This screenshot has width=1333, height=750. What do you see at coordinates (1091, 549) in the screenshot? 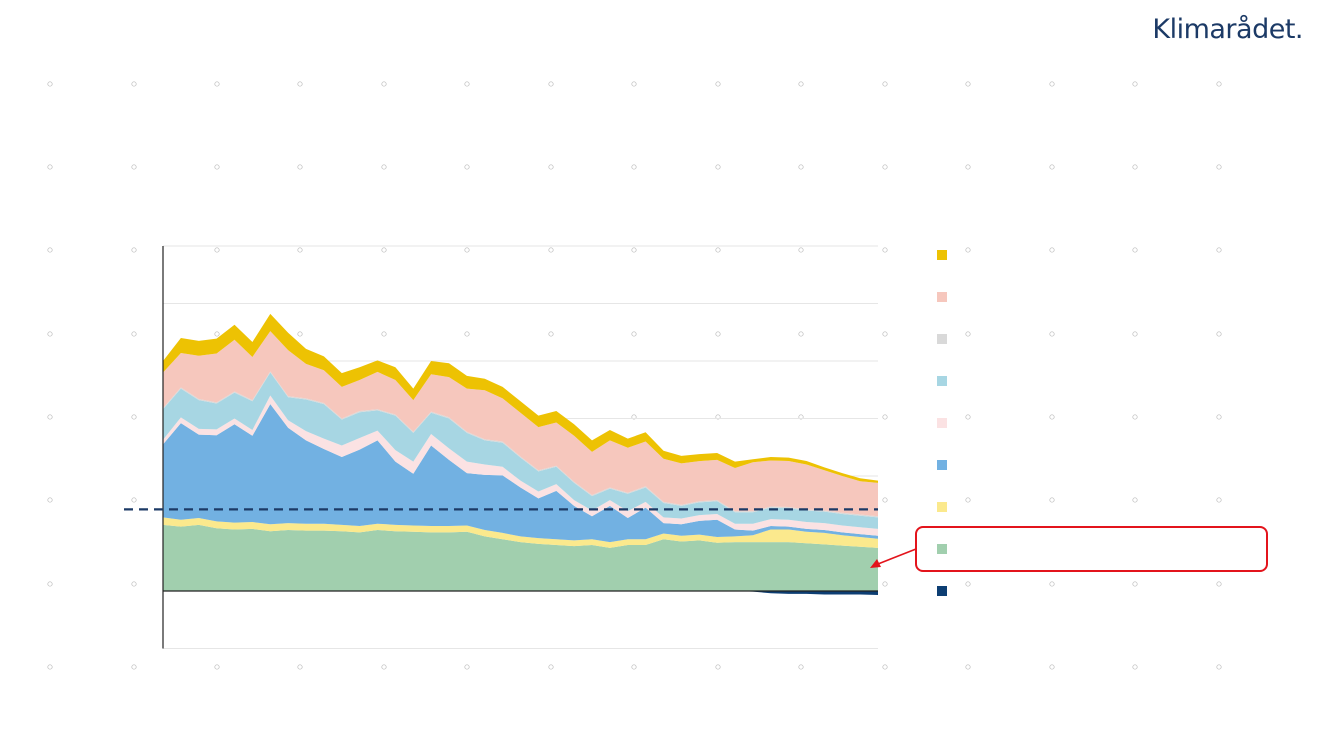
I see `callout-box` at bounding box center [1091, 549].